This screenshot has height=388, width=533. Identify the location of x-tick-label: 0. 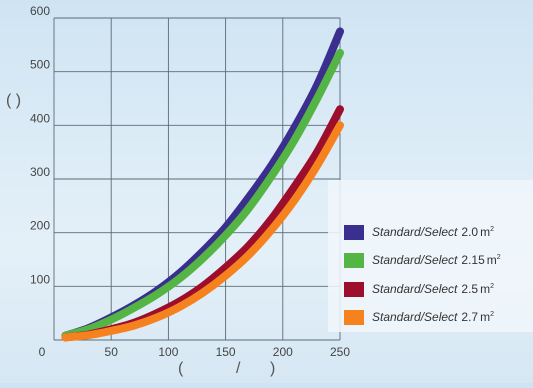
(42, 352).